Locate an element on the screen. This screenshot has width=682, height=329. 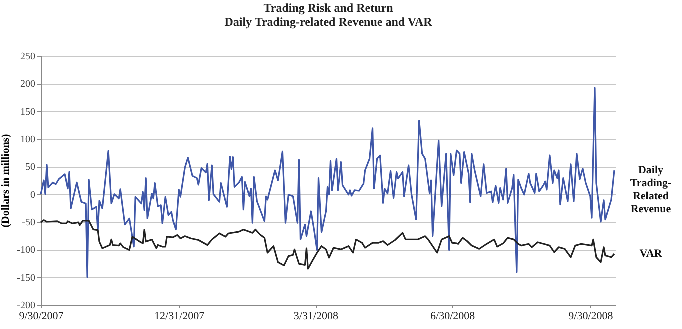
y-tick-label: -100 is located at coordinates (26, 250).